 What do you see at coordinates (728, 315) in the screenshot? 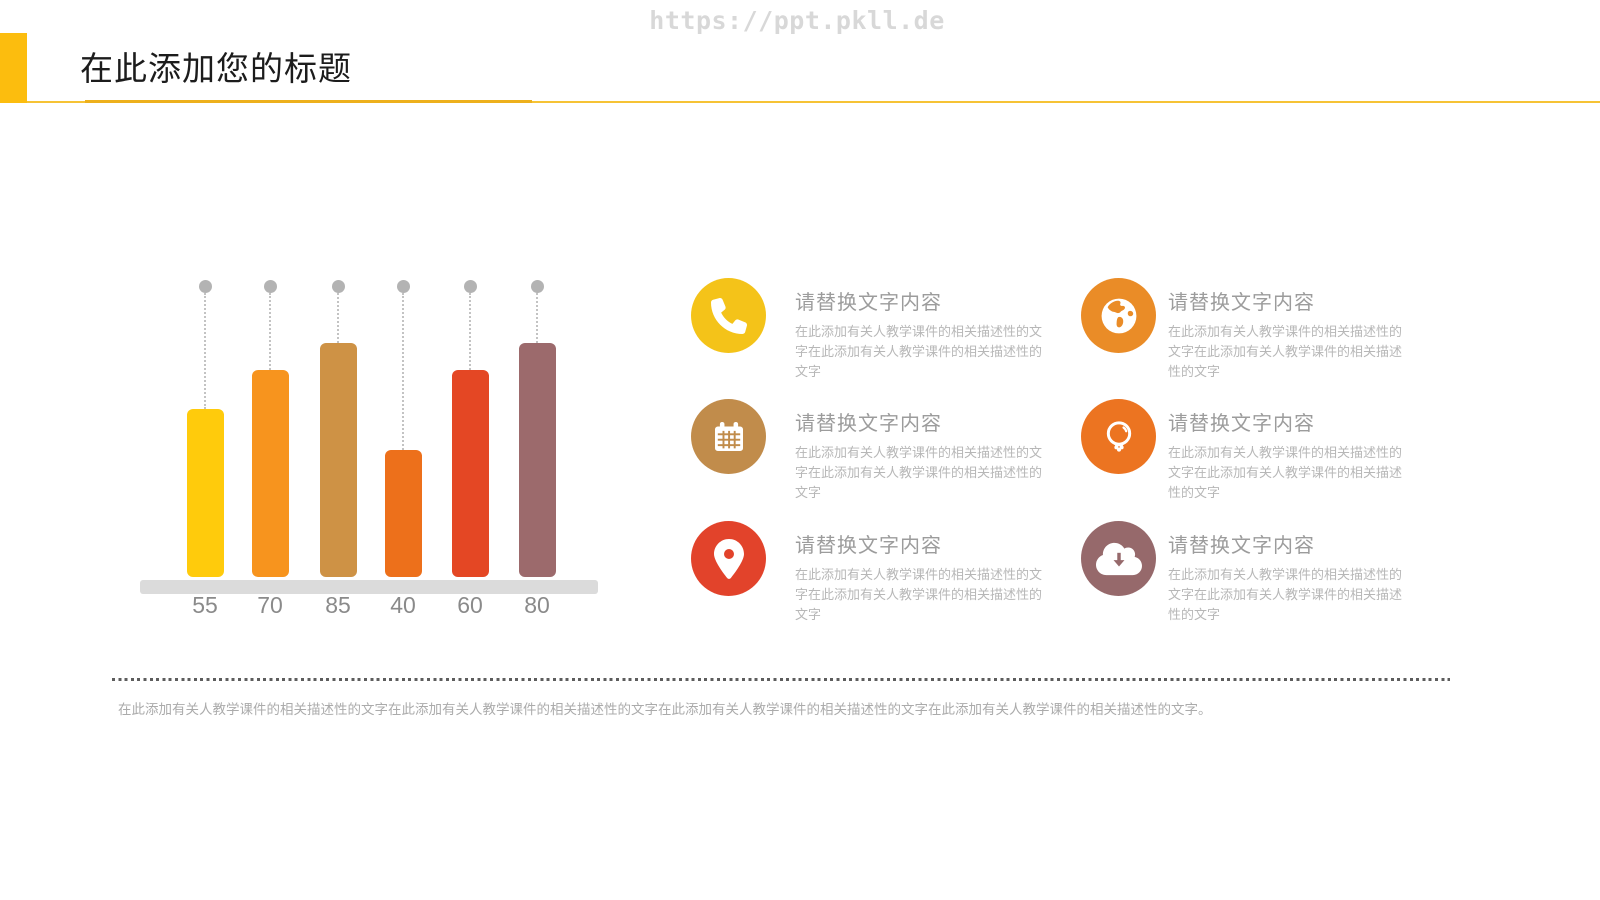
I see `phone-icon` at bounding box center [728, 315].